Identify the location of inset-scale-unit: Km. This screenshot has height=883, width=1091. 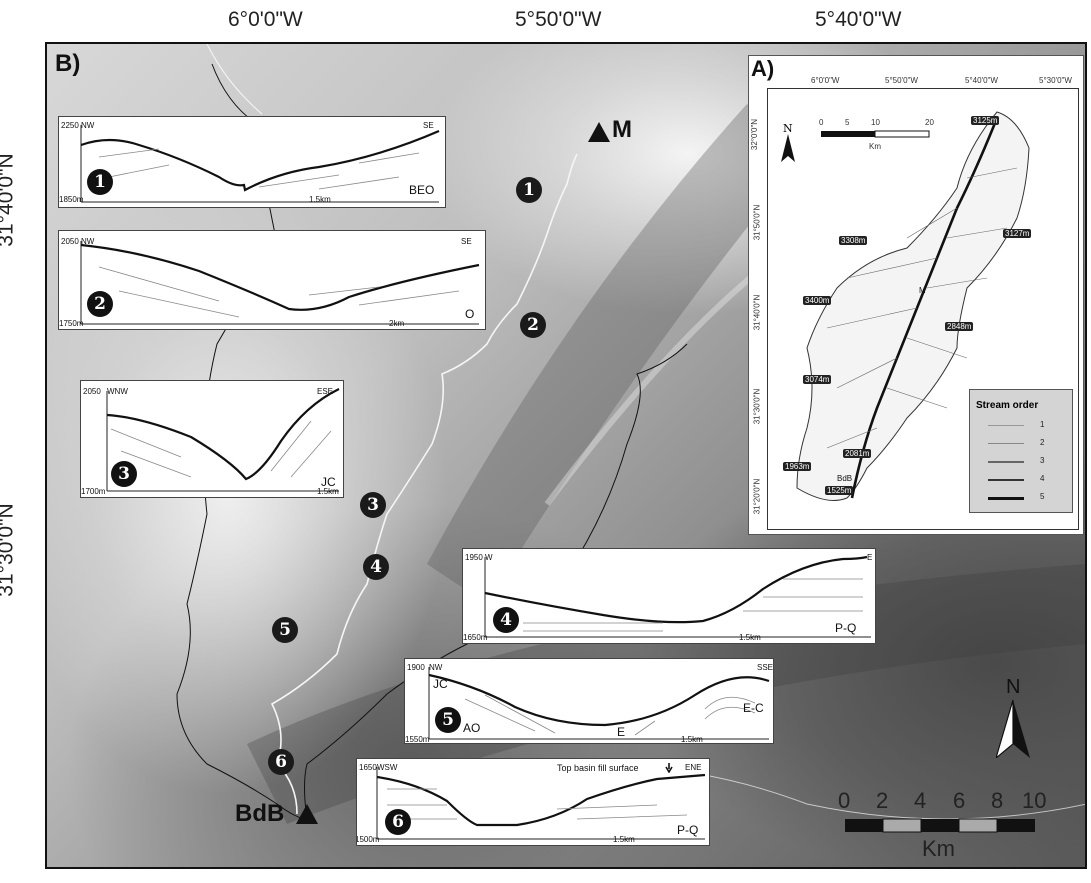
(875, 146).